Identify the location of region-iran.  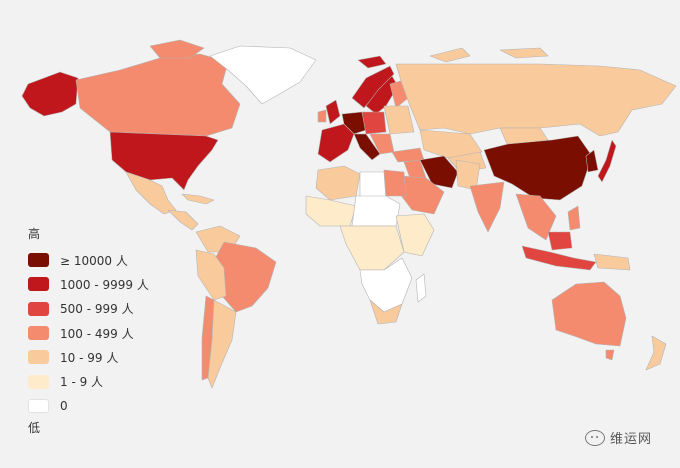
(439, 172).